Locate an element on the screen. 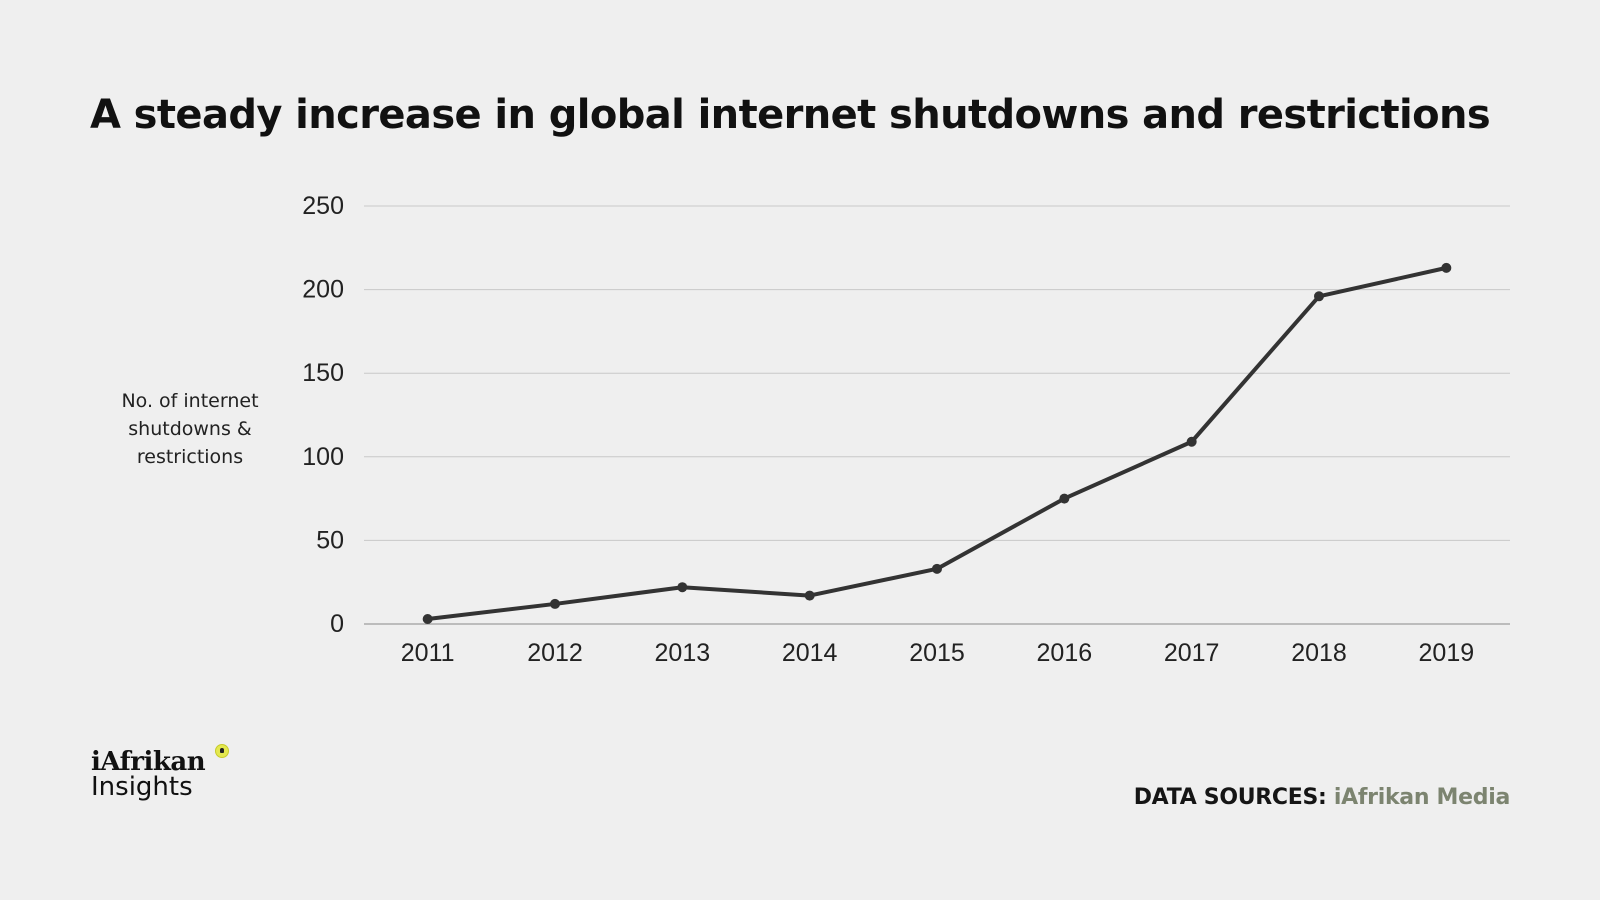  y-axis-label: No. of internet shutdowns & restrictions is located at coordinates (190, 429).